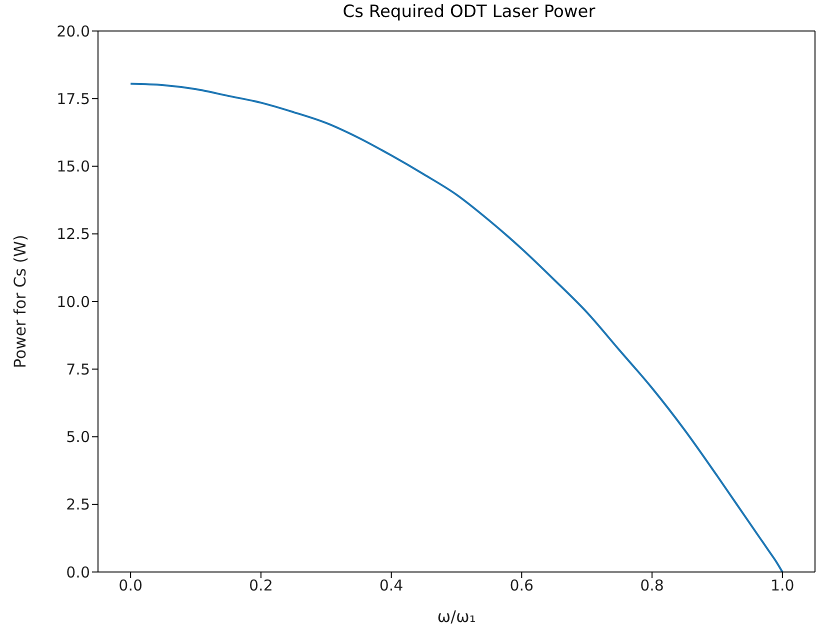  Describe the element at coordinates (130, 585) in the screenshot. I see `x-tick-label: 0.0` at that location.